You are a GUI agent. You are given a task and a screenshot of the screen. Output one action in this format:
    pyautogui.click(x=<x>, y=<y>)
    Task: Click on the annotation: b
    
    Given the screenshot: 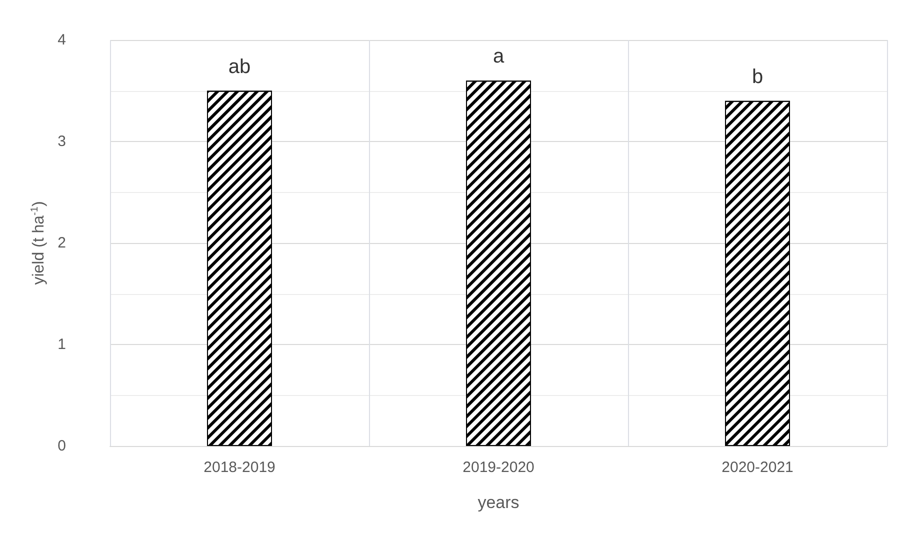 What is the action you would take?
    pyautogui.click(x=758, y=77)
    